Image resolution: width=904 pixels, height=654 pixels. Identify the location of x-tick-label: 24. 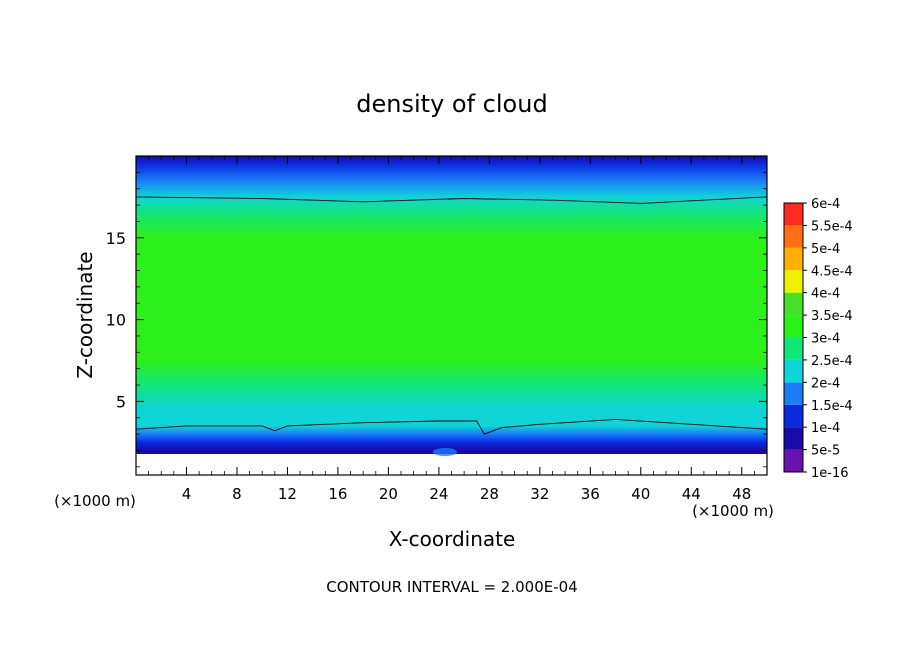
(438, 494).